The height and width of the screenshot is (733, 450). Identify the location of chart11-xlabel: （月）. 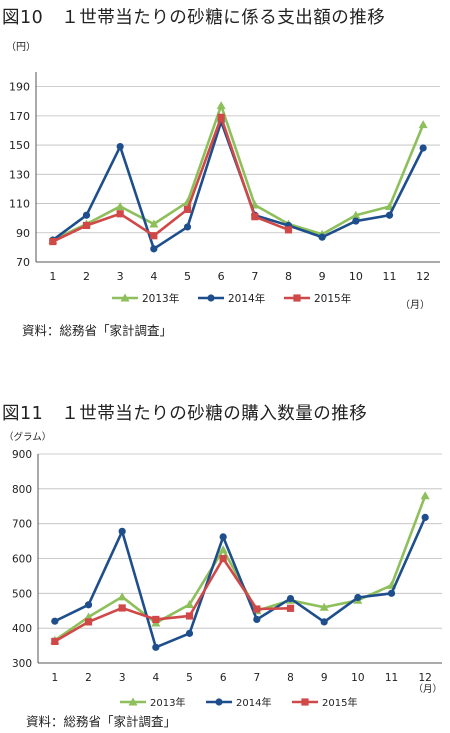
(427, 689).